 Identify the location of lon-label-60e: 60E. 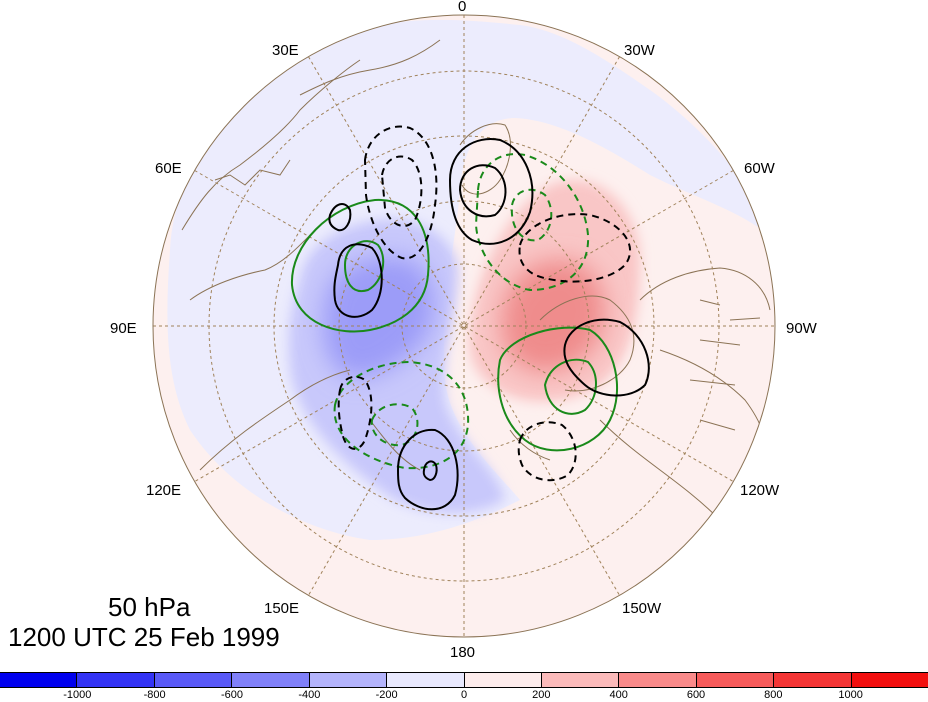
(168, 168).